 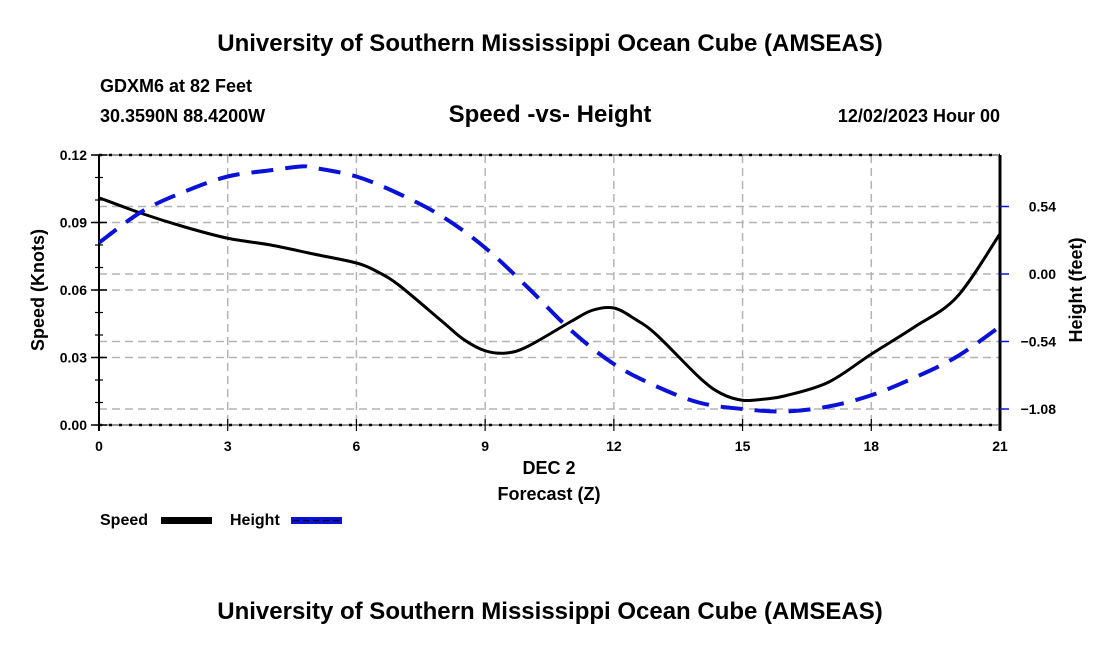 What do you see at coordinates (743, 446) in the screenshot?
I see `x-tick-label: 15` at bounding box center [743, 446].